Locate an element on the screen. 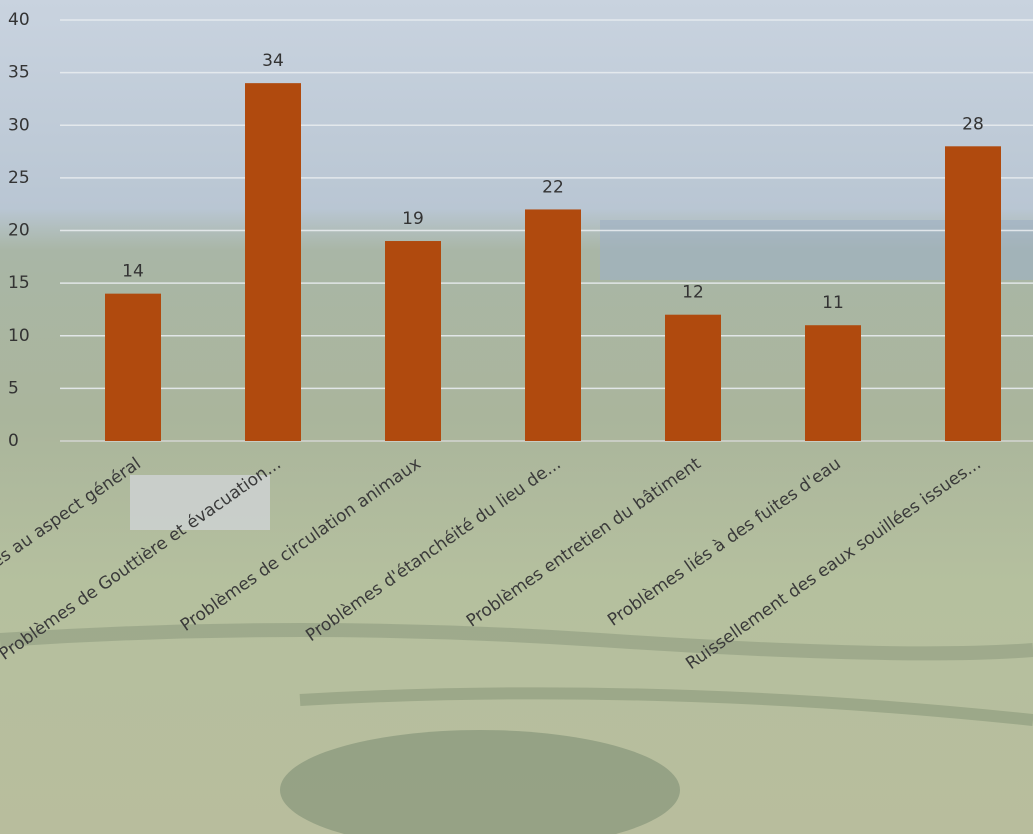 The height and width of the screenshot is (834, 1033). y-tick-label: 40 is located at coordinates (19, 20).